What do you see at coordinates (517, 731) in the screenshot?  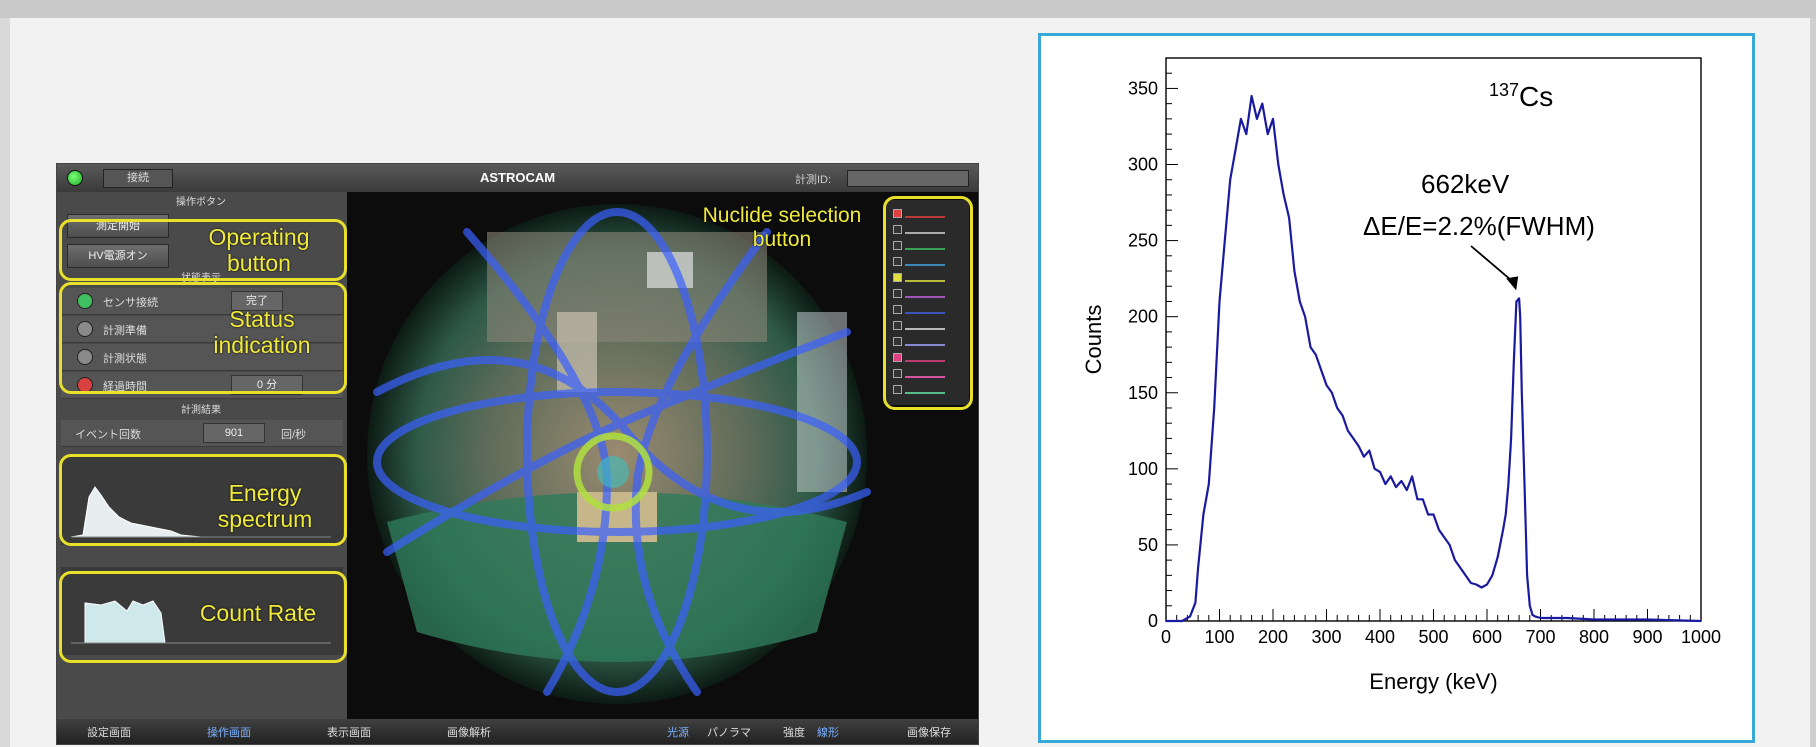 I see `bottom-tab-bar: 設定画面 操作画面 表示画面 画像解析 光源 パノラマ 強度 線形 画像保存` at bounding box center [517, 731].